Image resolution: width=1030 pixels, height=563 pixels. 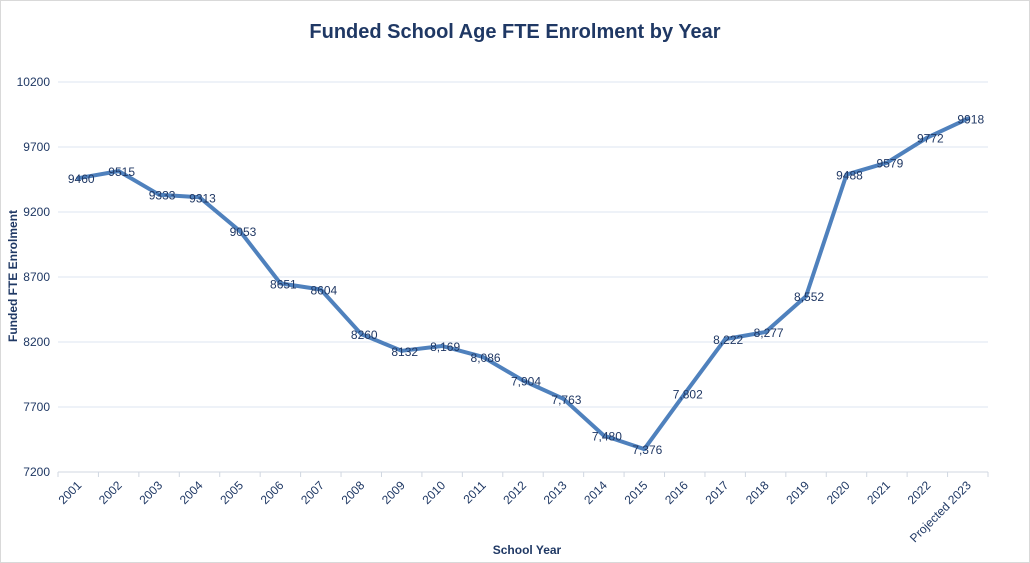 I want to click on x-tick-label: 2020, so click(x=838, y=492).